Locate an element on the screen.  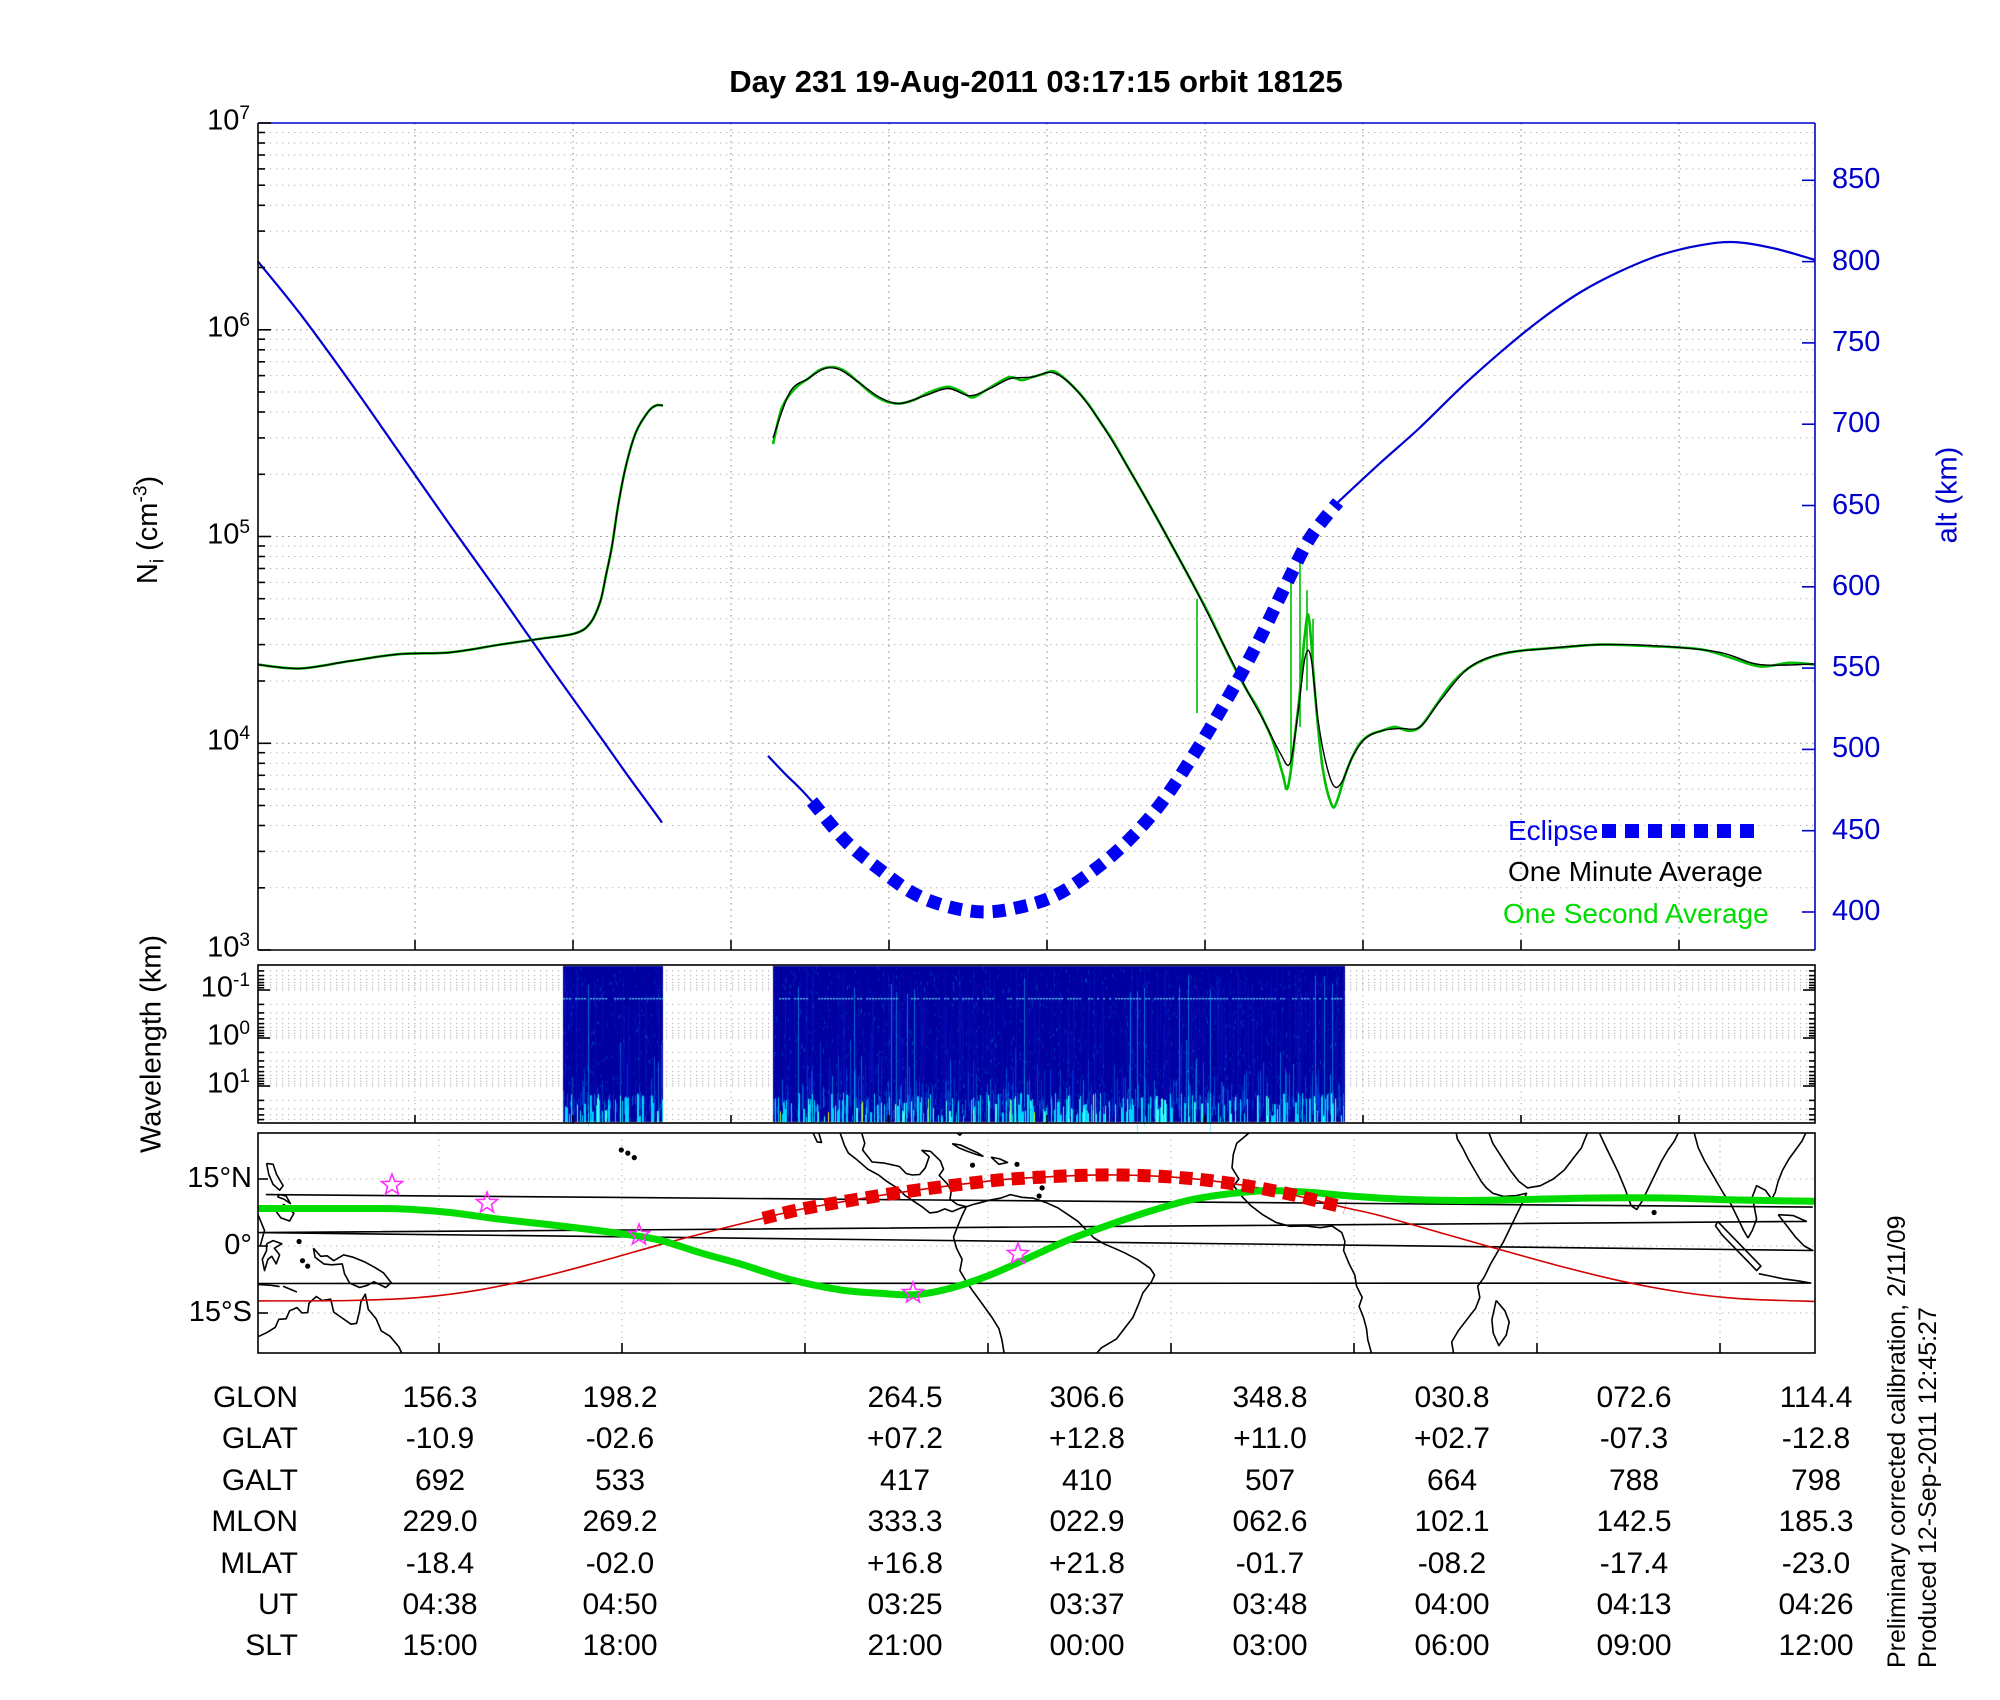
table-cell-GLON-2: 264.5 is located at coordinates (905, 1397).